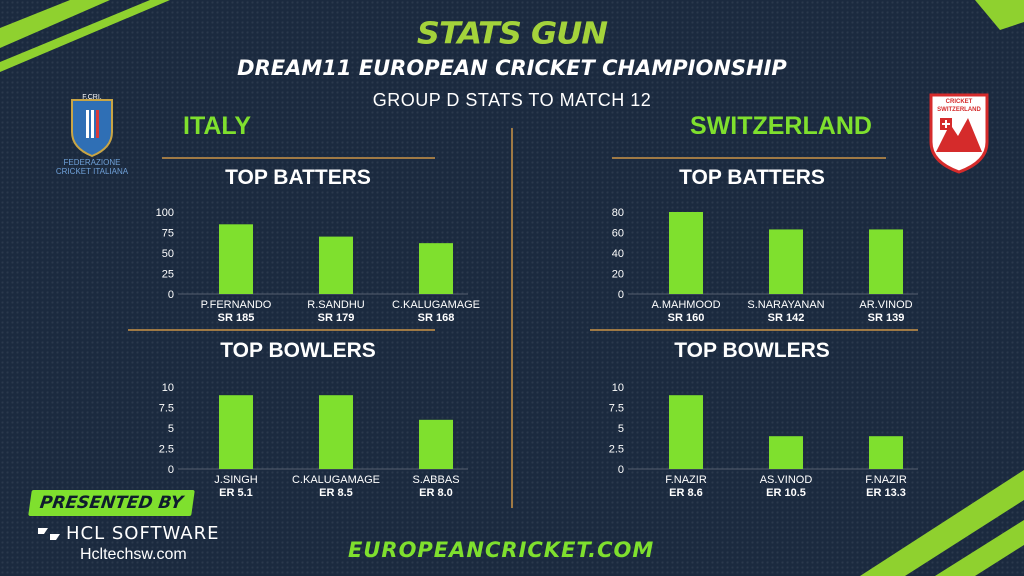 This screenshot has height=576, width=1024. What do you see at coordinates (168, 275) in the screenshot?
I see `y-tick-label: 25` at bounding box center [168, 275].